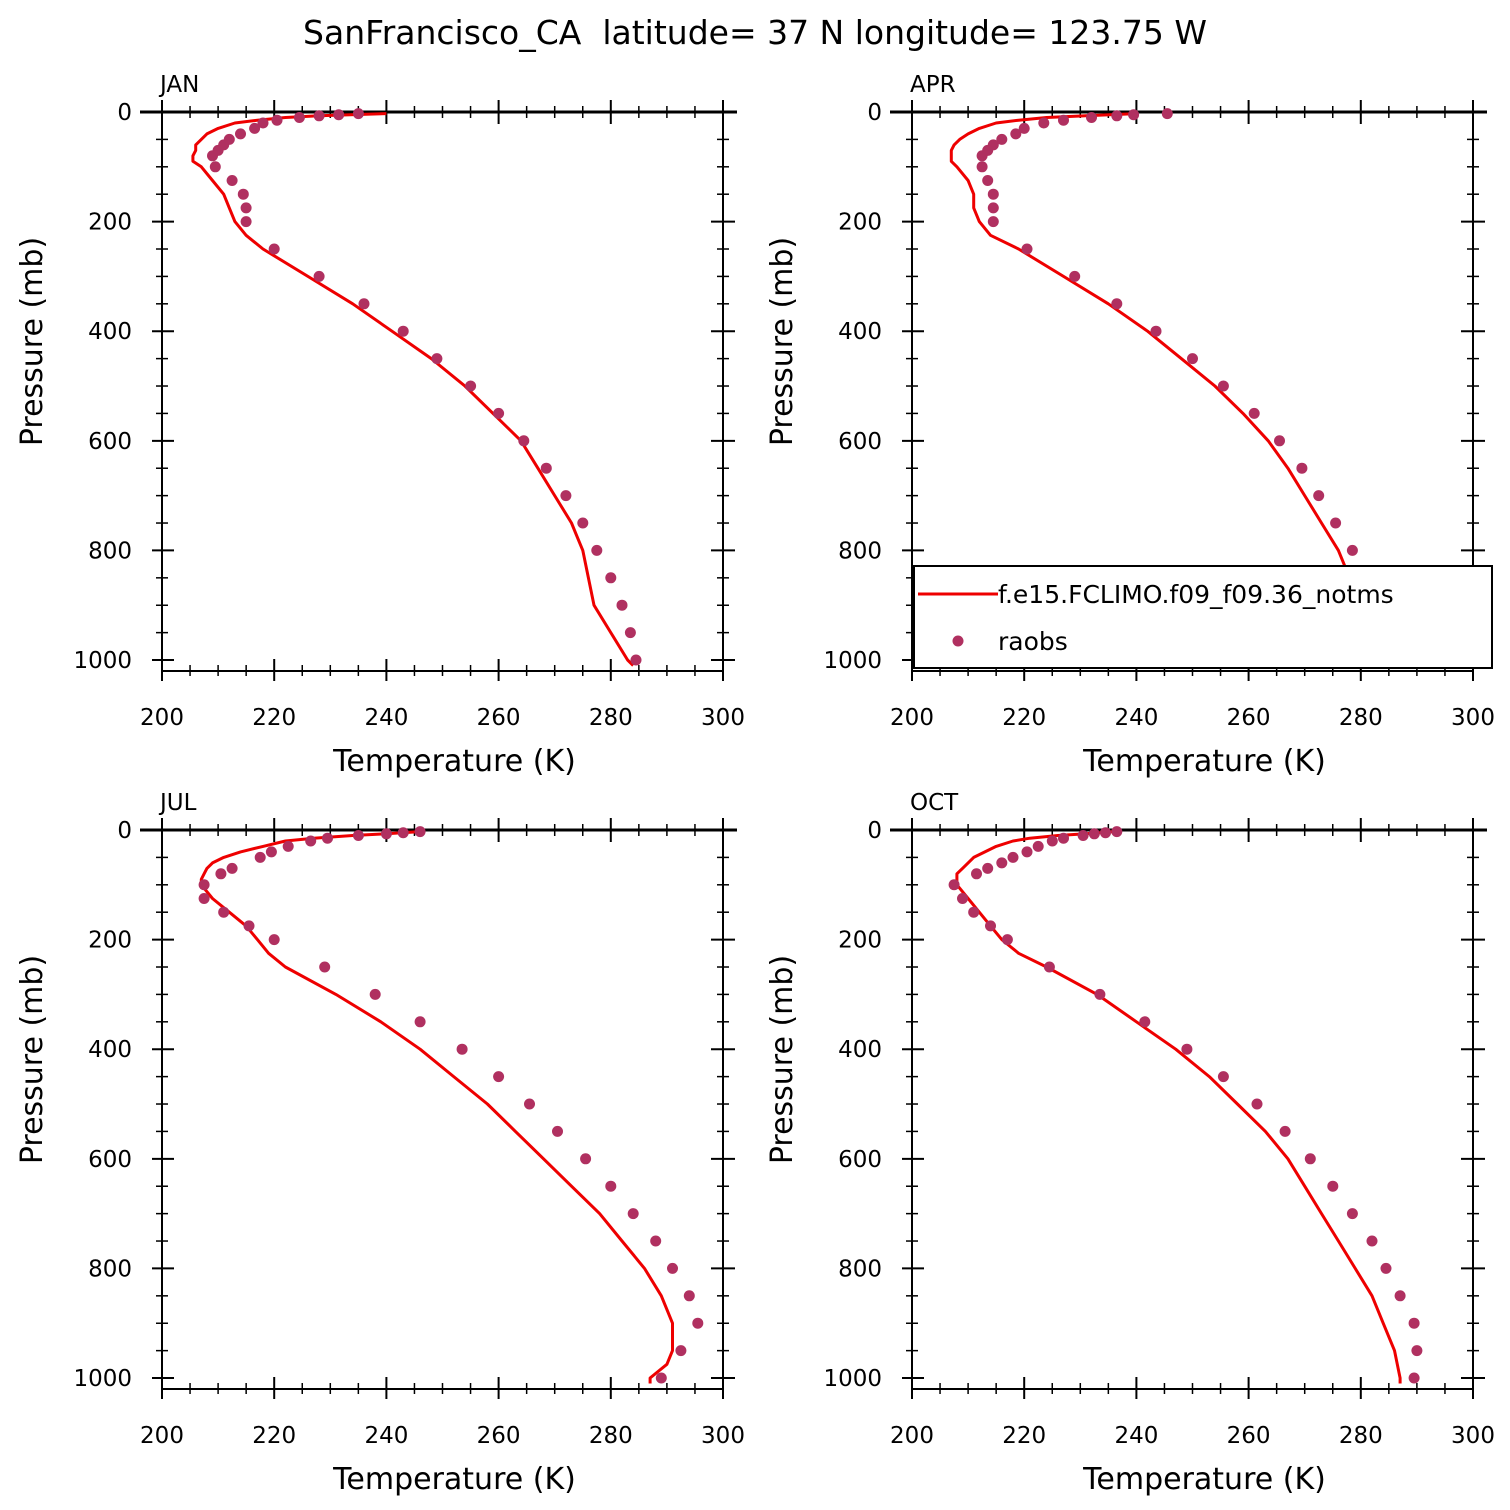  I want to click on panel-title: JUL, so click(177, 803).